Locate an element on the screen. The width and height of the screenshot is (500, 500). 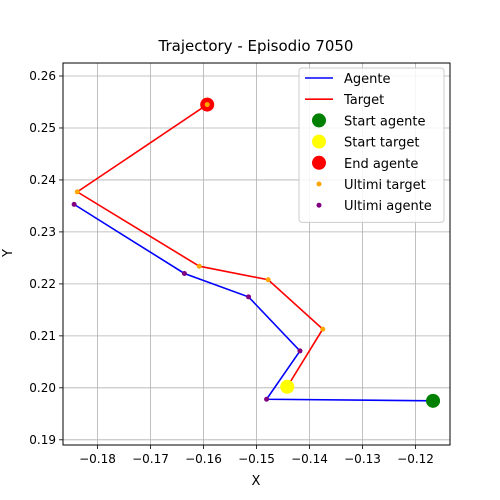
legend-label-start-target: Start target is located at coordinates (381, 143).